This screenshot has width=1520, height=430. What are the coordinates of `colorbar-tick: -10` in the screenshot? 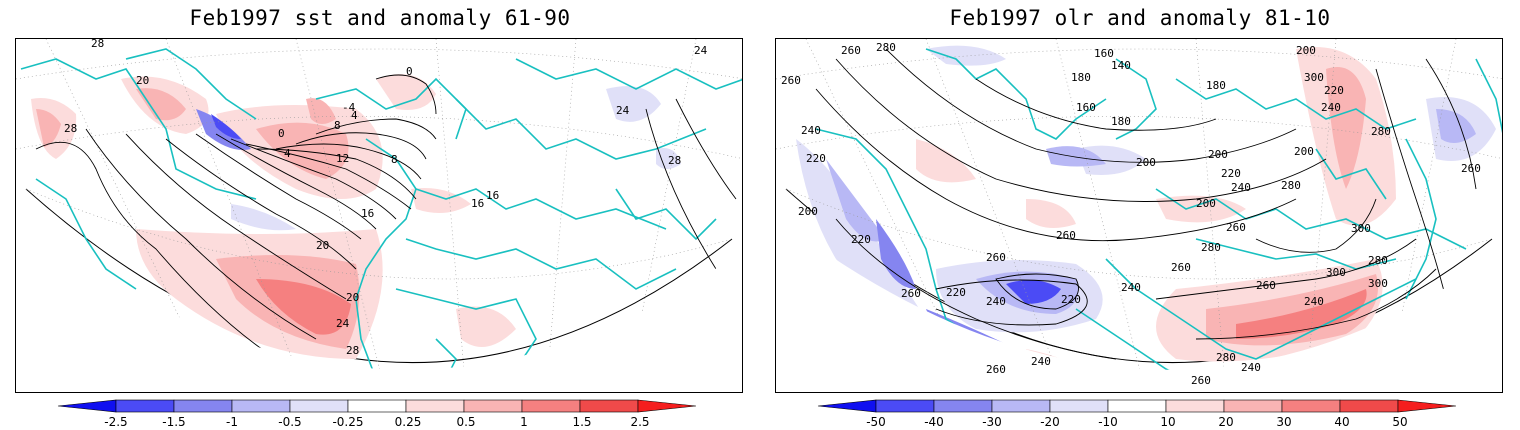 It's located at (1108, 422).